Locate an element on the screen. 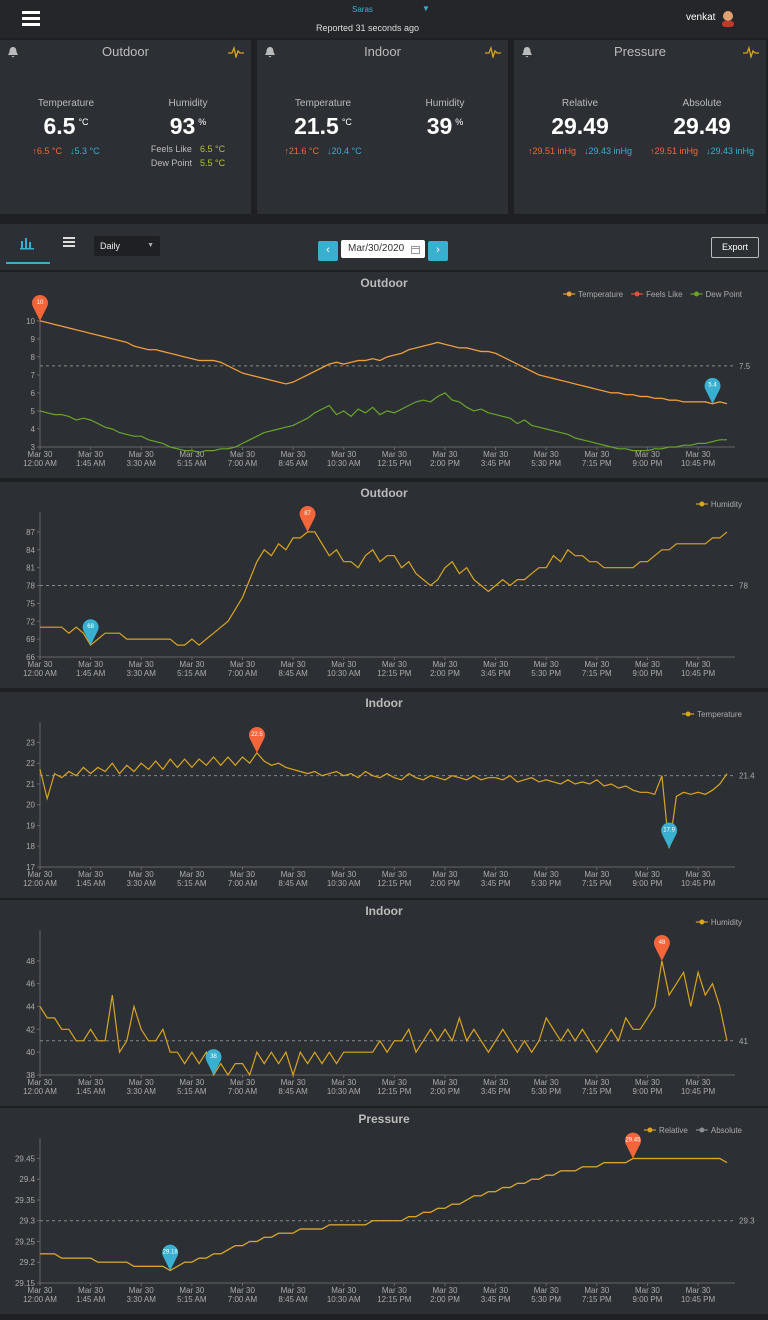 The image size is (768, 1320). marker-label: 10 is located at coordinates (40, 303).